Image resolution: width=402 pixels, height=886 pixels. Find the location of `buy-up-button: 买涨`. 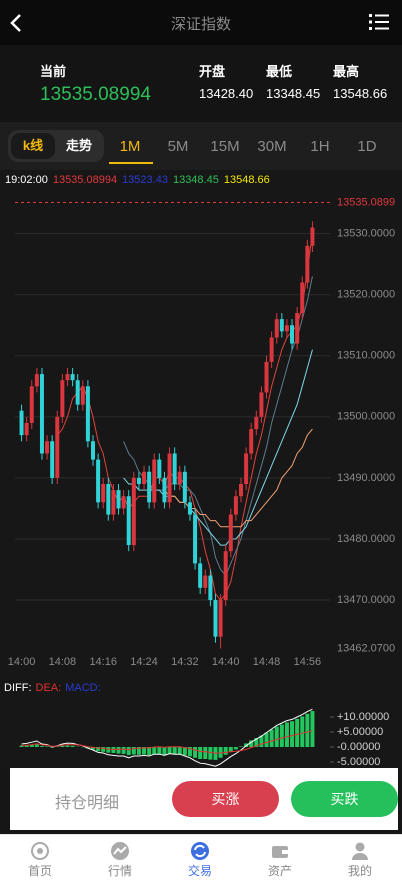

buy-up-button: 买涨 is located at coordinates (225, 799).